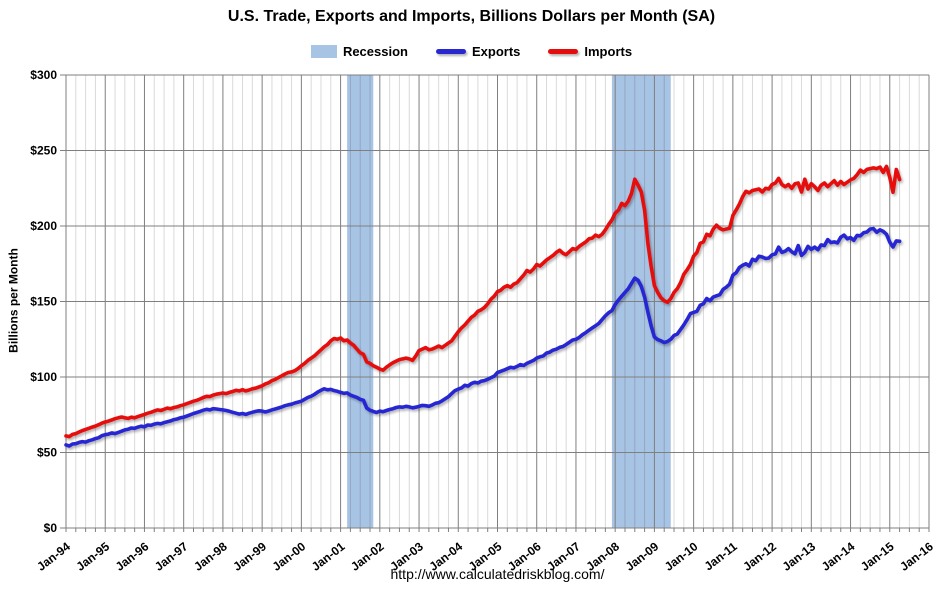 Image resolution: width=943 pixels, height=596 pixels. I want to click on legend-item-recession: Recession, so click(359, 51).